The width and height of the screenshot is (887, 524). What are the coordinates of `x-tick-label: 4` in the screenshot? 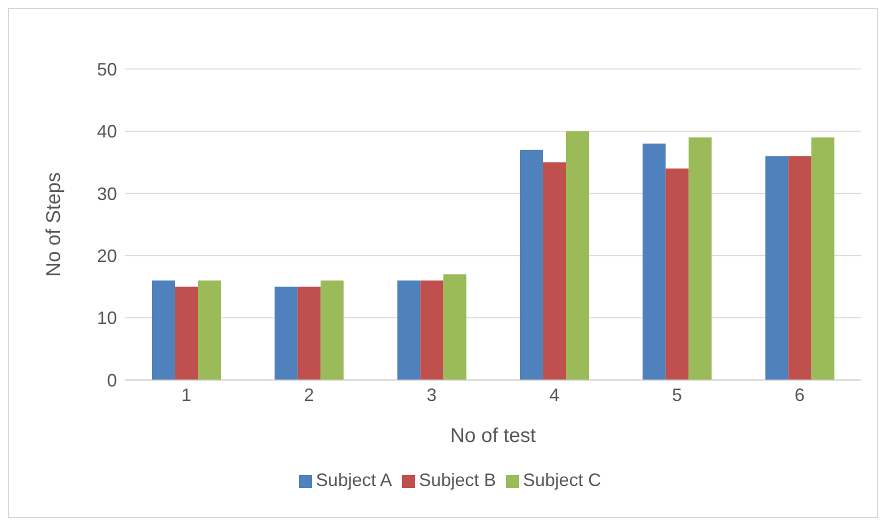 It's located at (554, 394).